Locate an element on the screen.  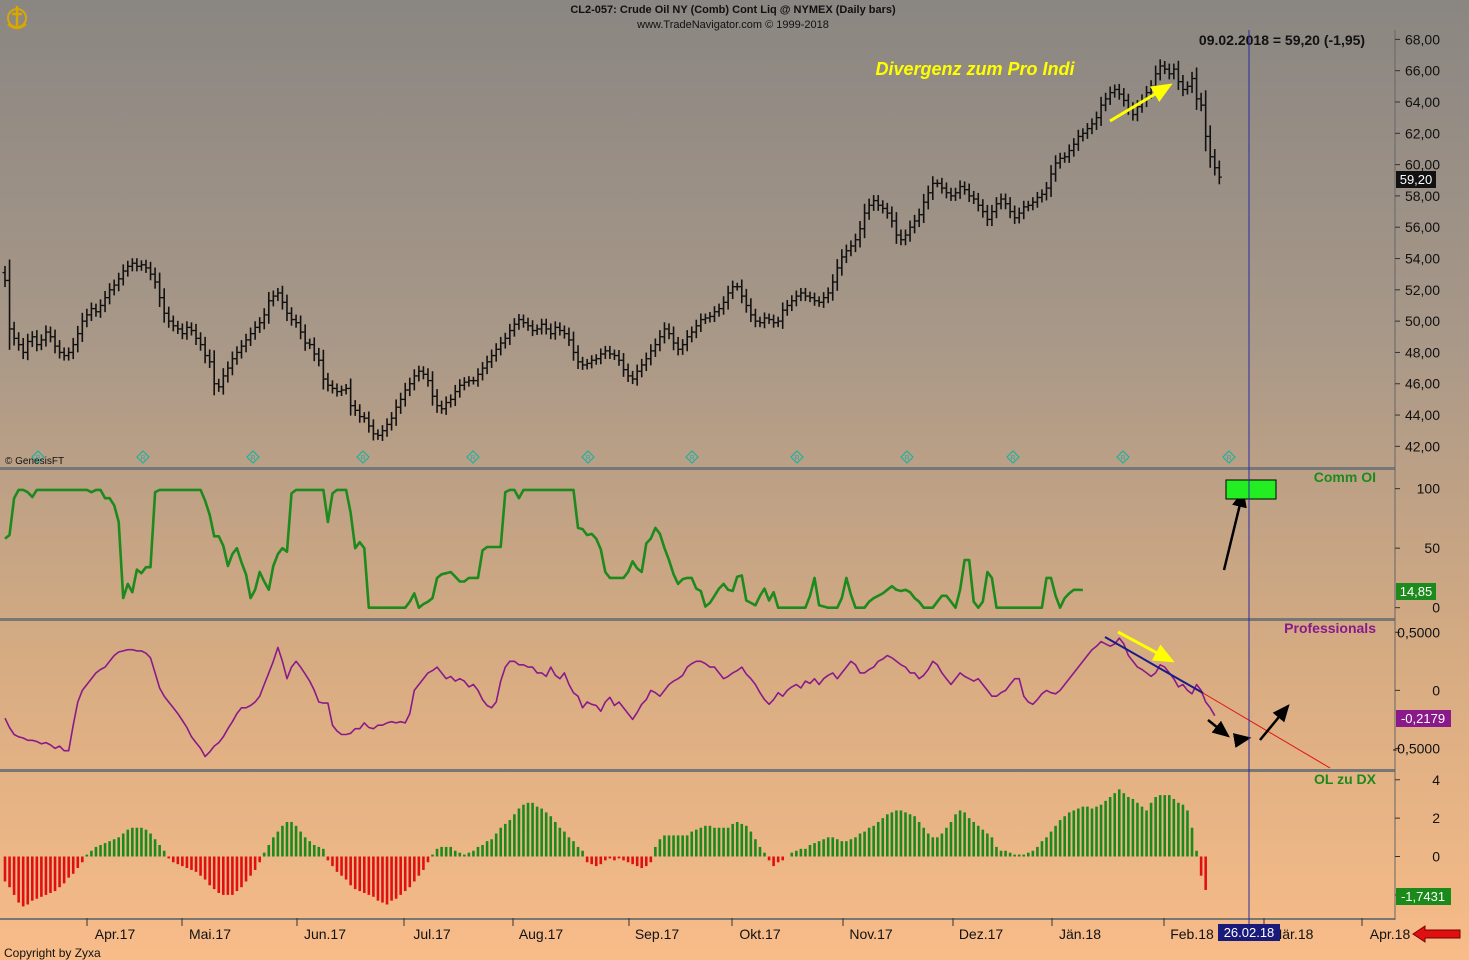
time-tick-label: Okt.17 is located at coordinates (759, 934).